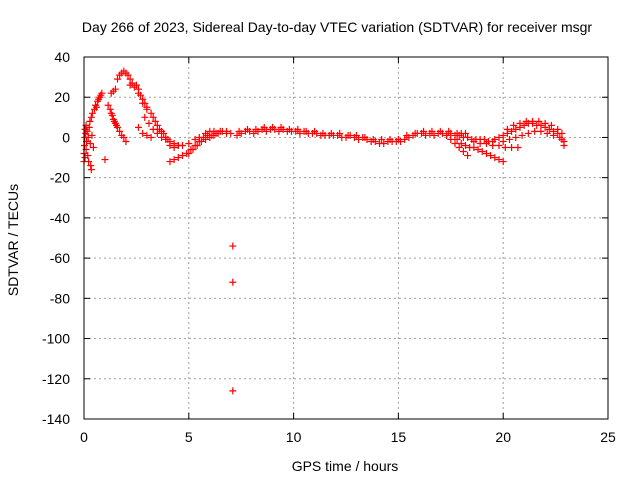 Image resolution: width=640 pixels, height=480 pixels. Describe the element at coordinates (189, 437) in the screenshot. I see `x-tick-label: 5` at that location.